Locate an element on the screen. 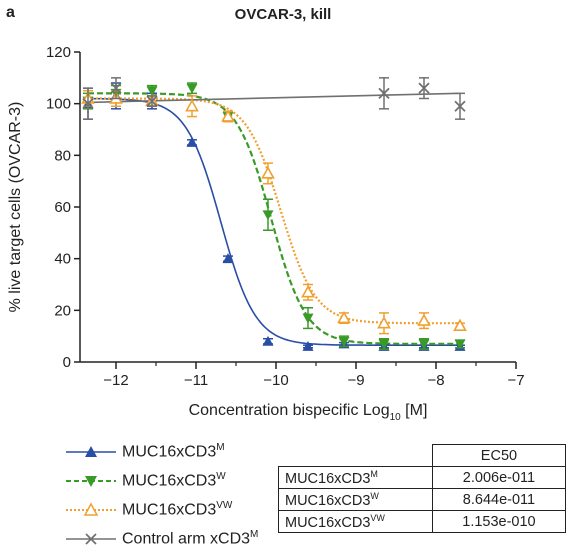 The width and height of the screenshot is (566, 553). legend-label-muc16-w: MUC16xCD3W is located at coordinates (174, 480).